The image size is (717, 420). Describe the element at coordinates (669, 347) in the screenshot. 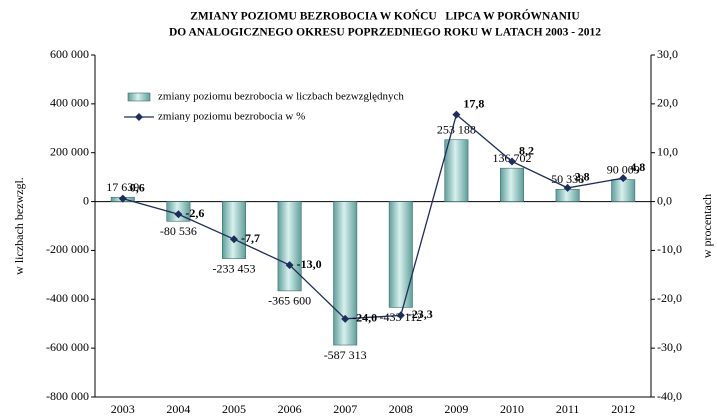

I see `y2-tick-label: -30,0` at that location.